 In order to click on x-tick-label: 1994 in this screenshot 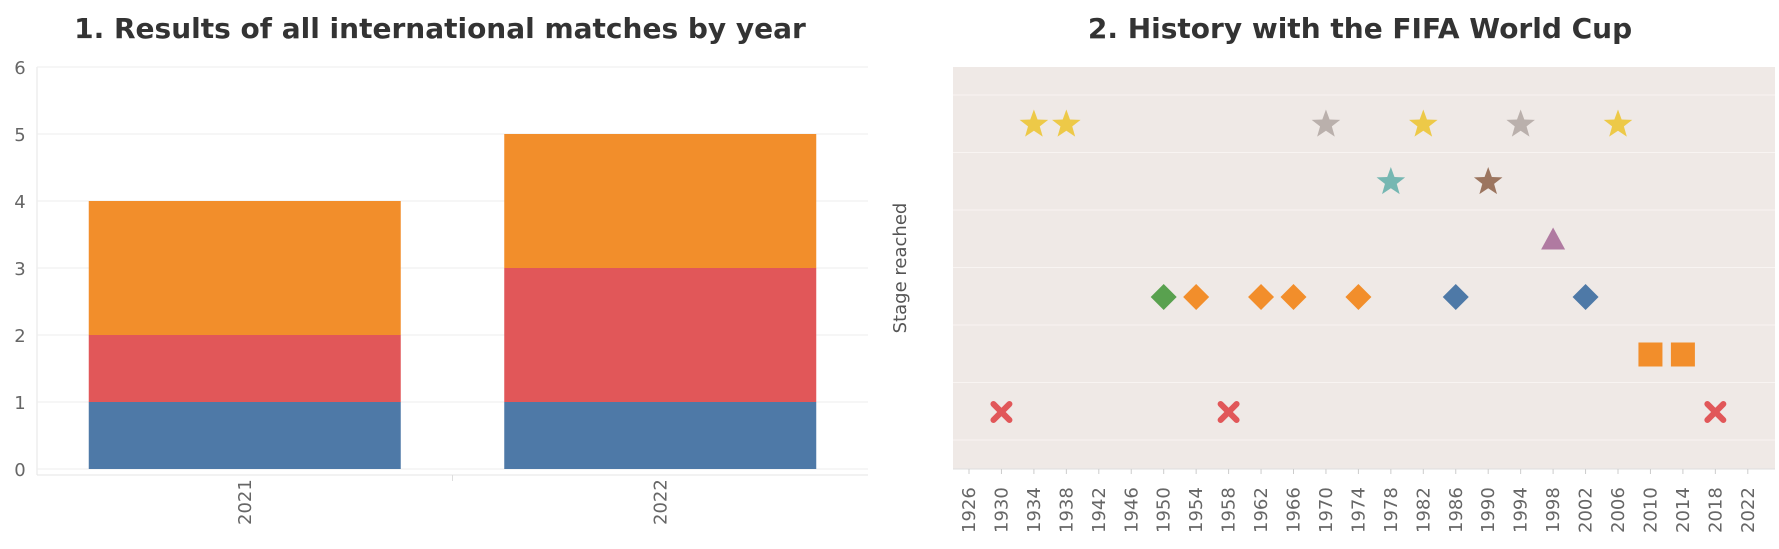, I will do `click(1521, 510)`.